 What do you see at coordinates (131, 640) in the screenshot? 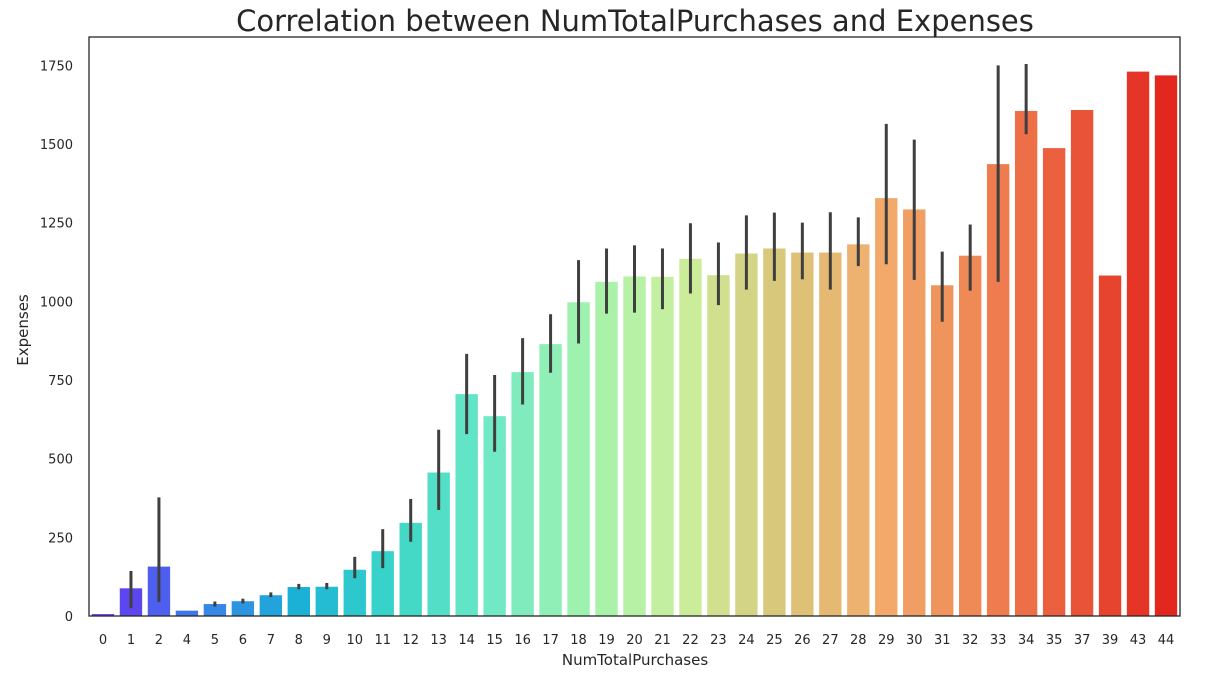
I see `x-tick-label: 1` at bounding box center [131, 640].